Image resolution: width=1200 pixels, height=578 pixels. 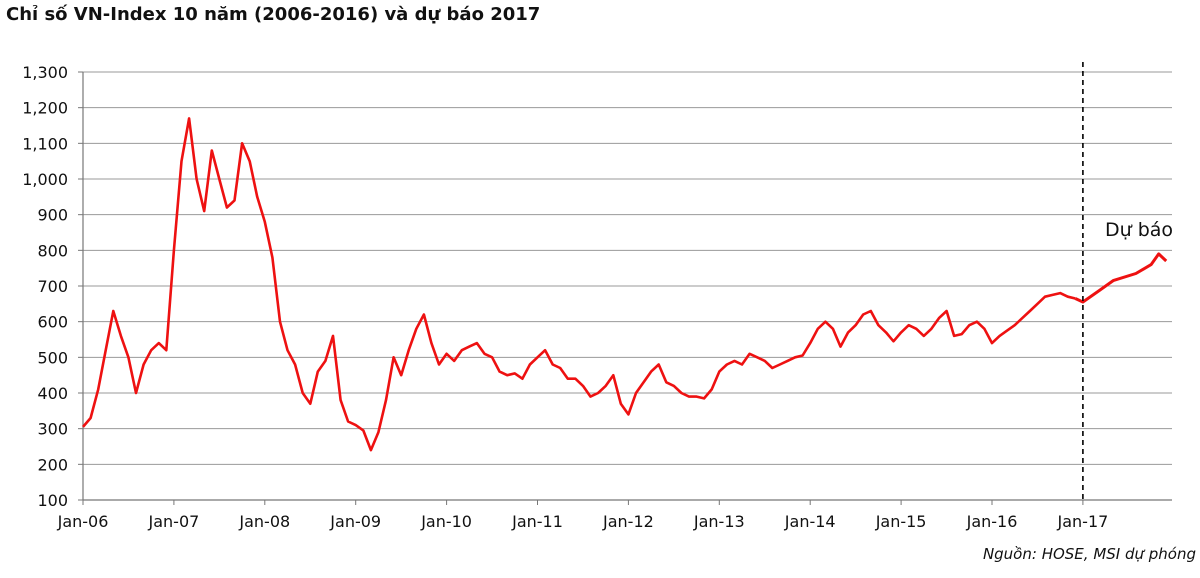 I want to click on x-tick-label: Jan-16, so click(x=992, y=521).